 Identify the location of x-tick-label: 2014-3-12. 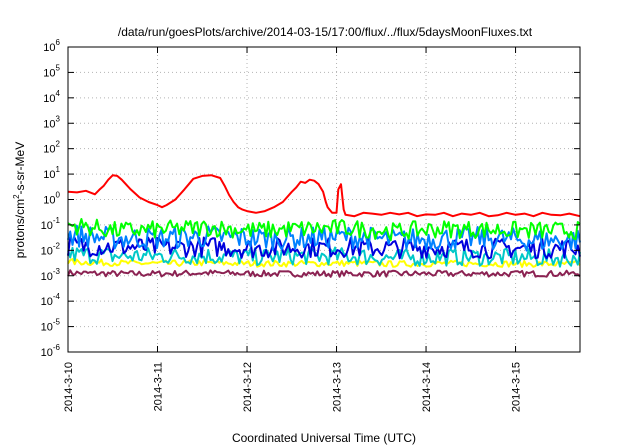
(248, 387).